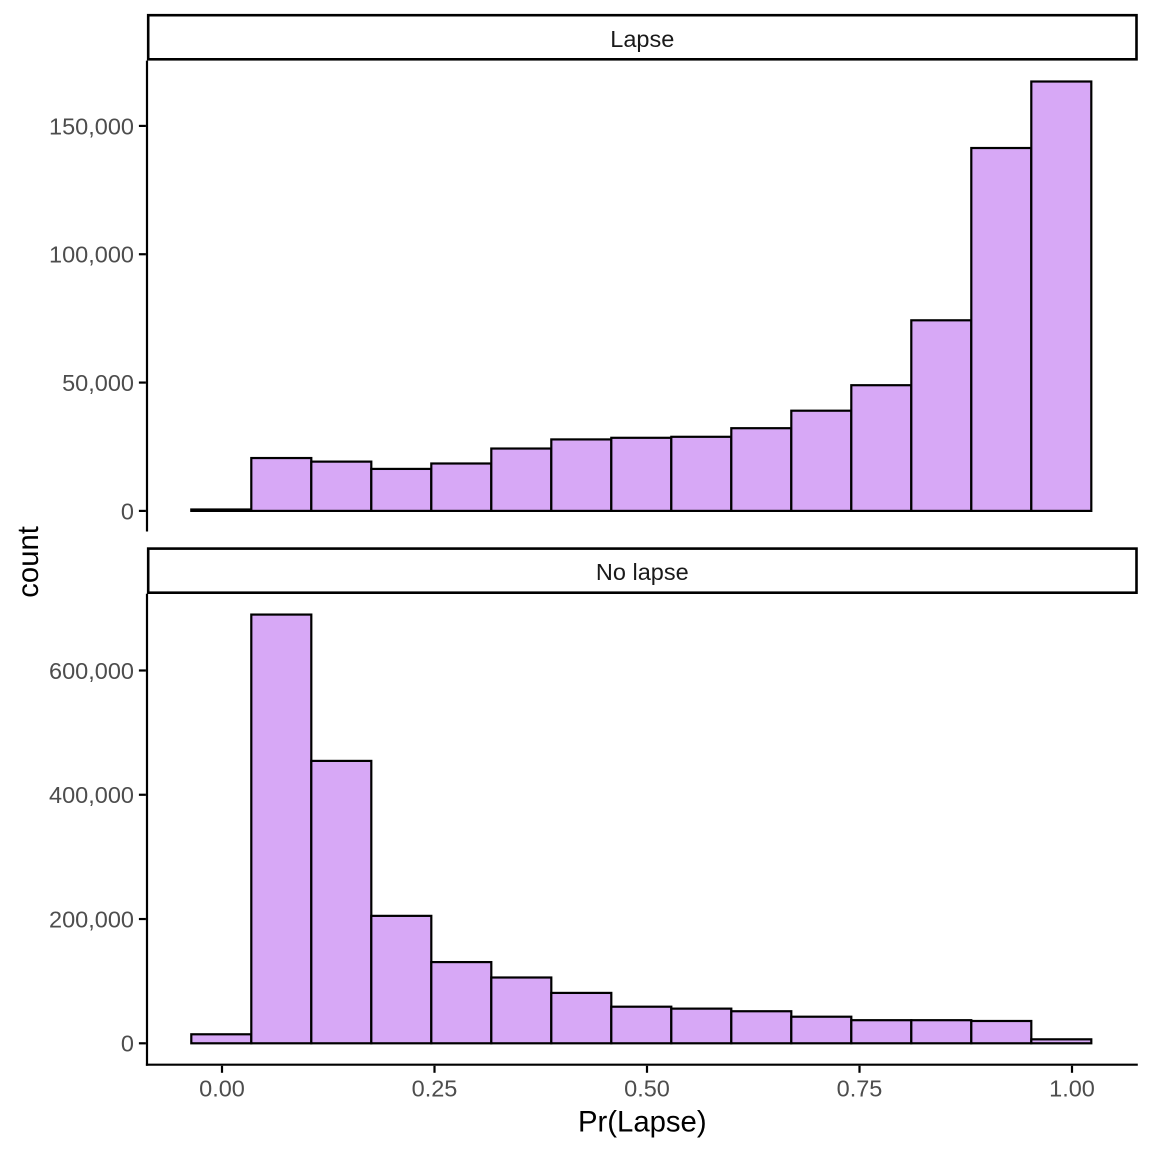 Image resolution: width=1152 pixels, height=1152 pixels. Describe the element at coordinates (91, 795) in the screenshot. I see `svg-text: 400,000` at that location.